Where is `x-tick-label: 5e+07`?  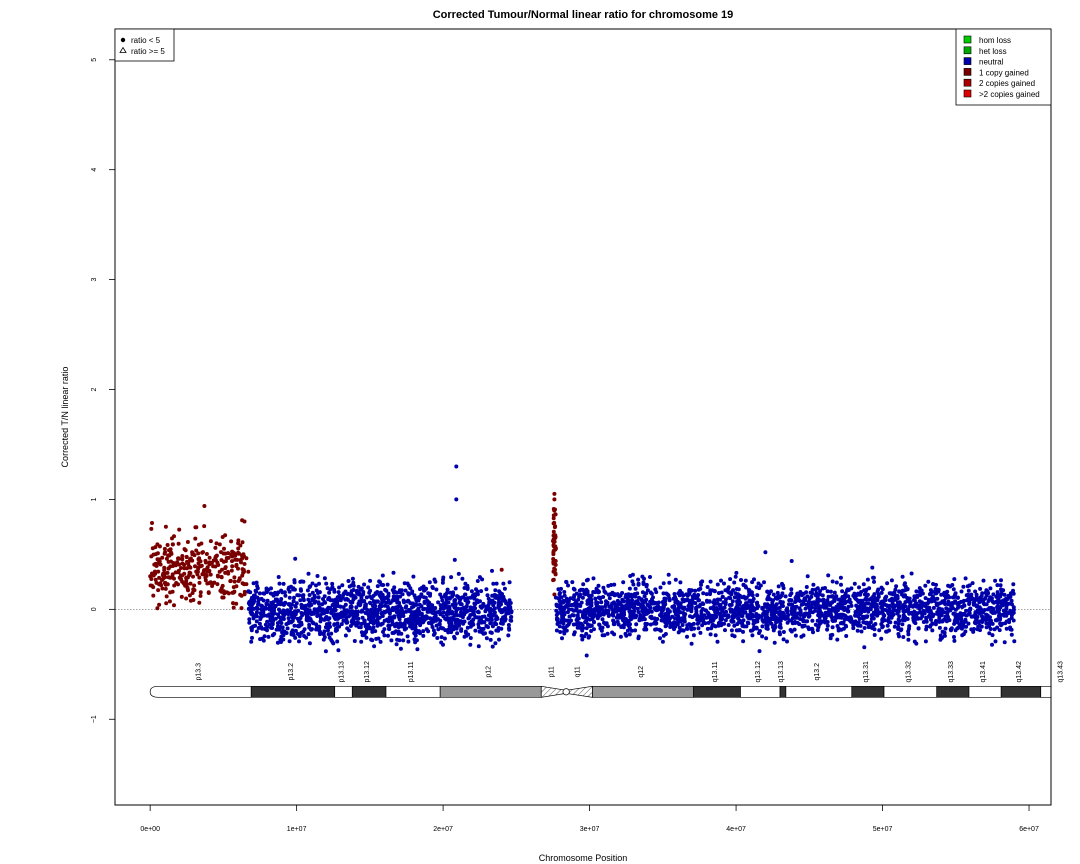 x-tick-label: 5e+07 is located at coordinates (883, 829).